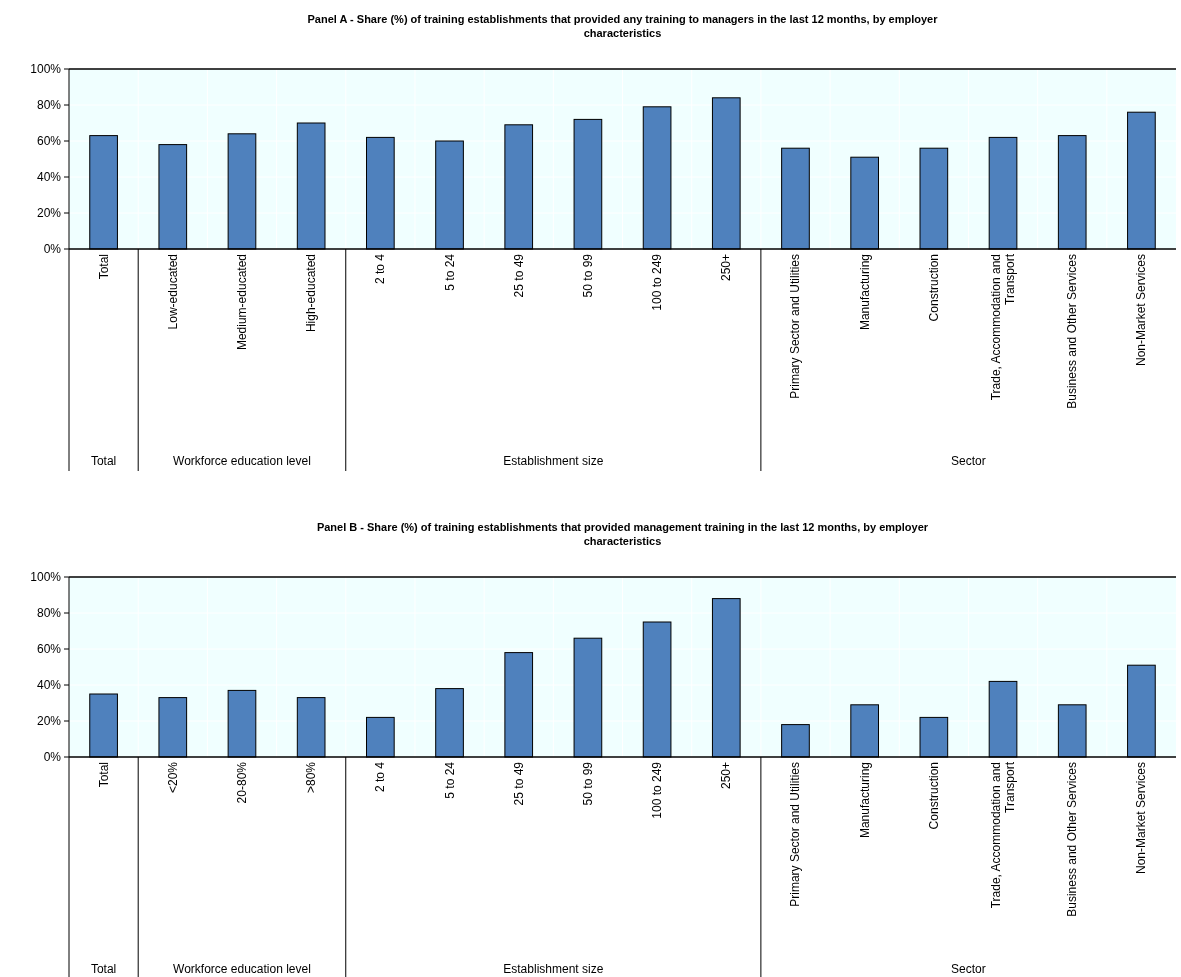 The height and width of the screenshot is (977, 1181). I want to click on x-tick-label: <20%, so click(172, 777).